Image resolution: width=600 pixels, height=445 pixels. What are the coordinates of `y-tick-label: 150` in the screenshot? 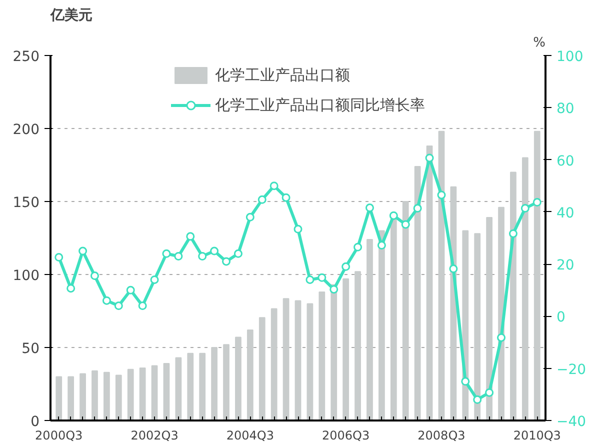 It's located at (26, 203).